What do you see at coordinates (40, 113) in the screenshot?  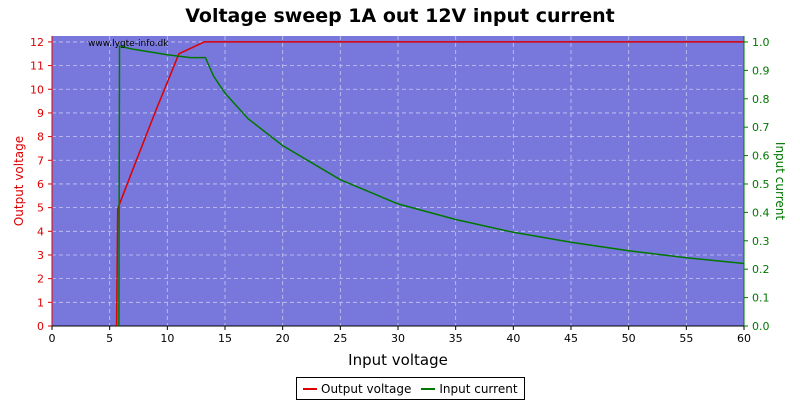 I see `y-left-tick-label: 9` at bounding box center [40, 113].